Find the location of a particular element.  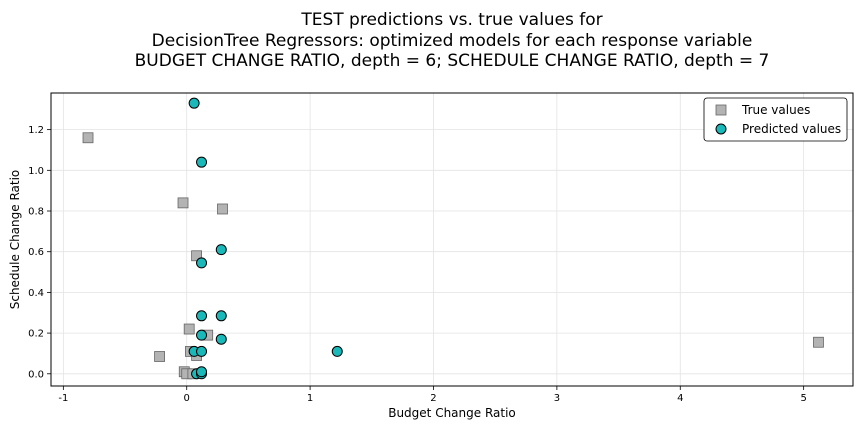

y-tick-label: 1.2 is located at coordinates (36, 130).